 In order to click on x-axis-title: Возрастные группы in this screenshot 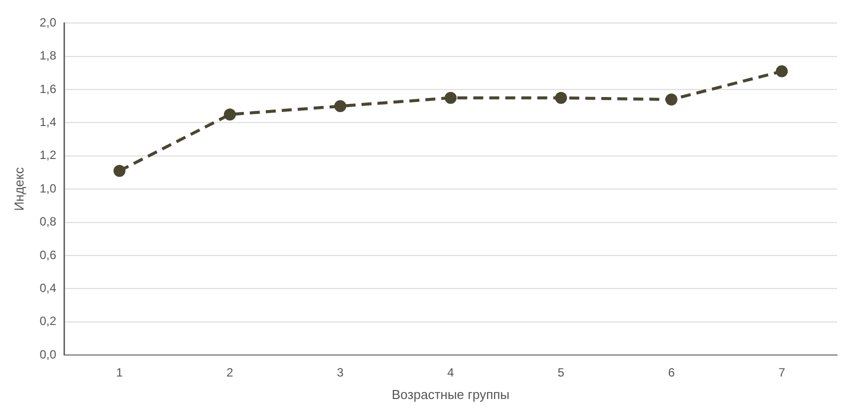, I will do `click(451, 394)`.